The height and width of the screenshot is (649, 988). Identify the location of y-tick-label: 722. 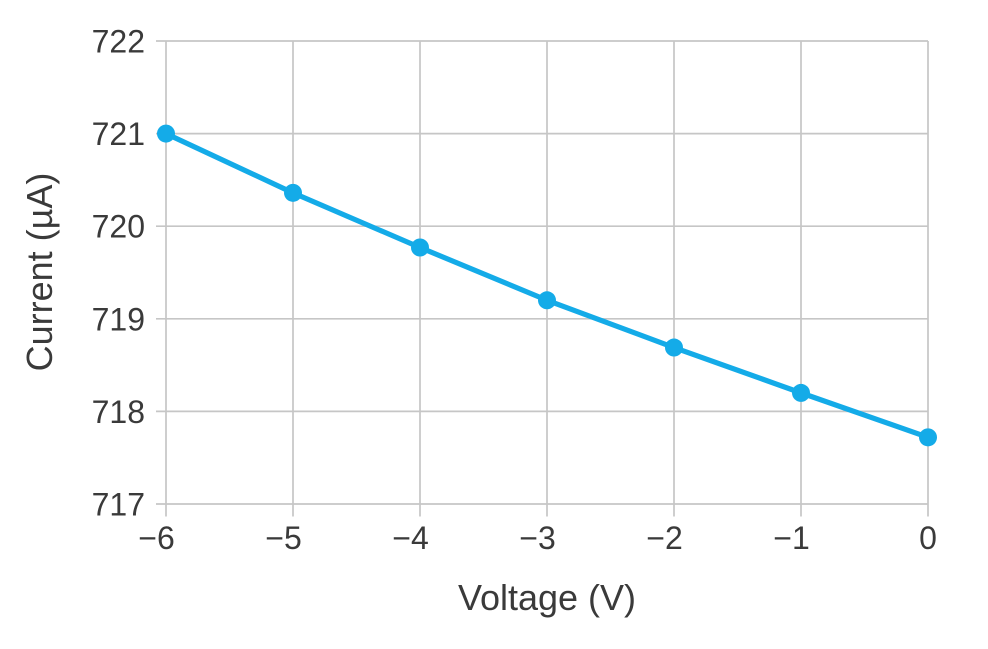
(118, 42).